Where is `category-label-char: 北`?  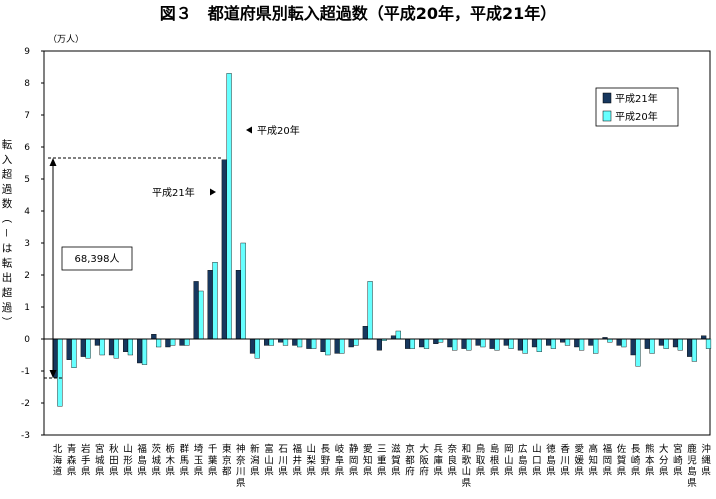
category-label-char: 北 is located at coordinates (58, 449).